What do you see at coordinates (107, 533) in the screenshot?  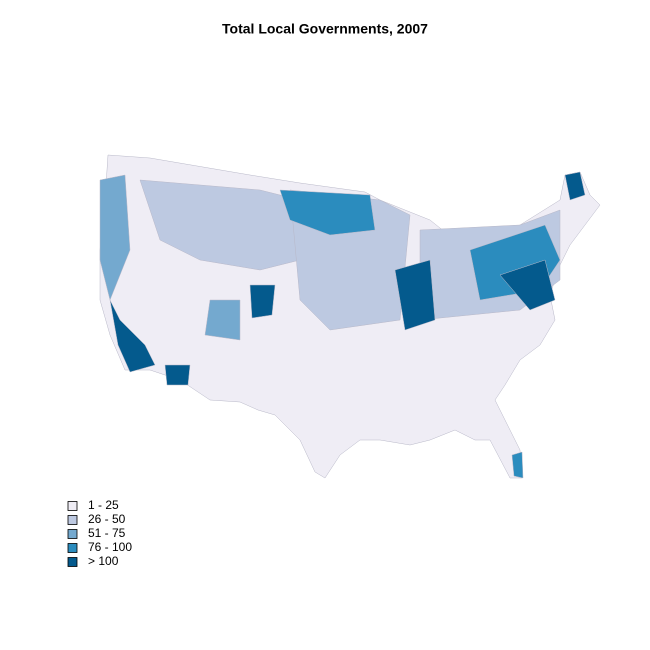 I see `legend-label: 51 - 75` at bounding box center [107, 533].